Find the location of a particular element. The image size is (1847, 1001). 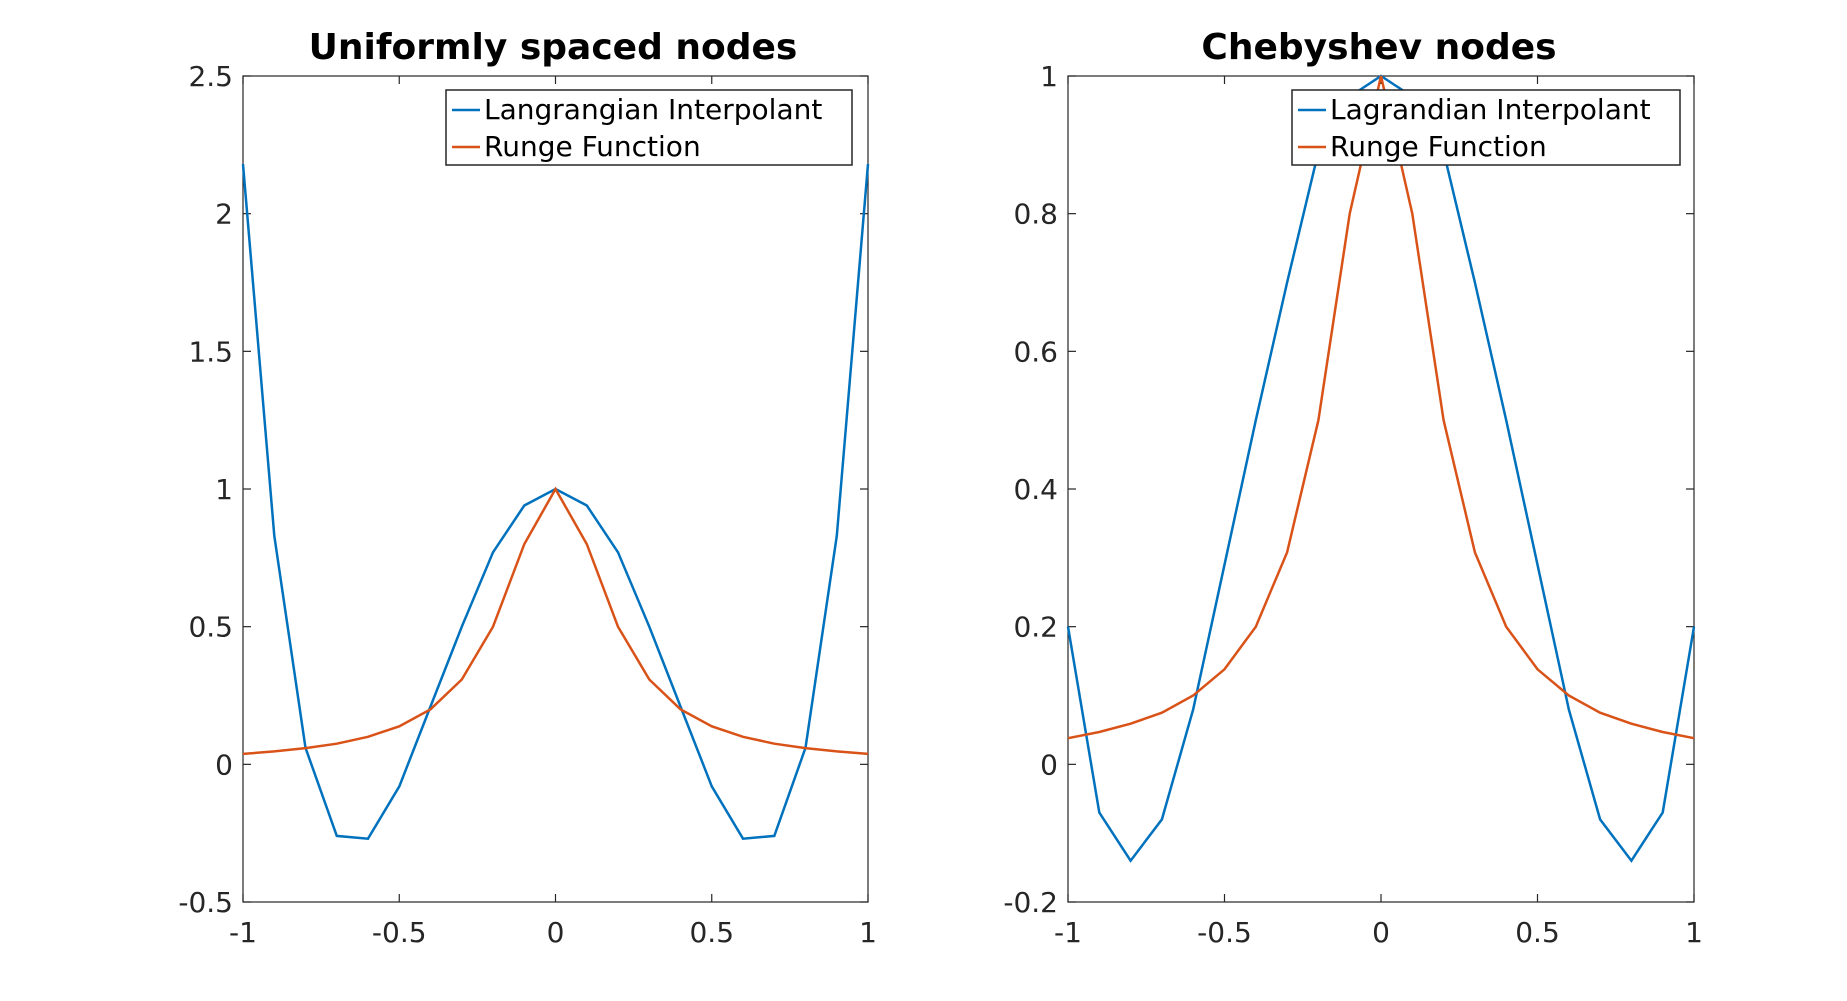

y-tick-label: -0.2 is located at coordinates (1030, 902).